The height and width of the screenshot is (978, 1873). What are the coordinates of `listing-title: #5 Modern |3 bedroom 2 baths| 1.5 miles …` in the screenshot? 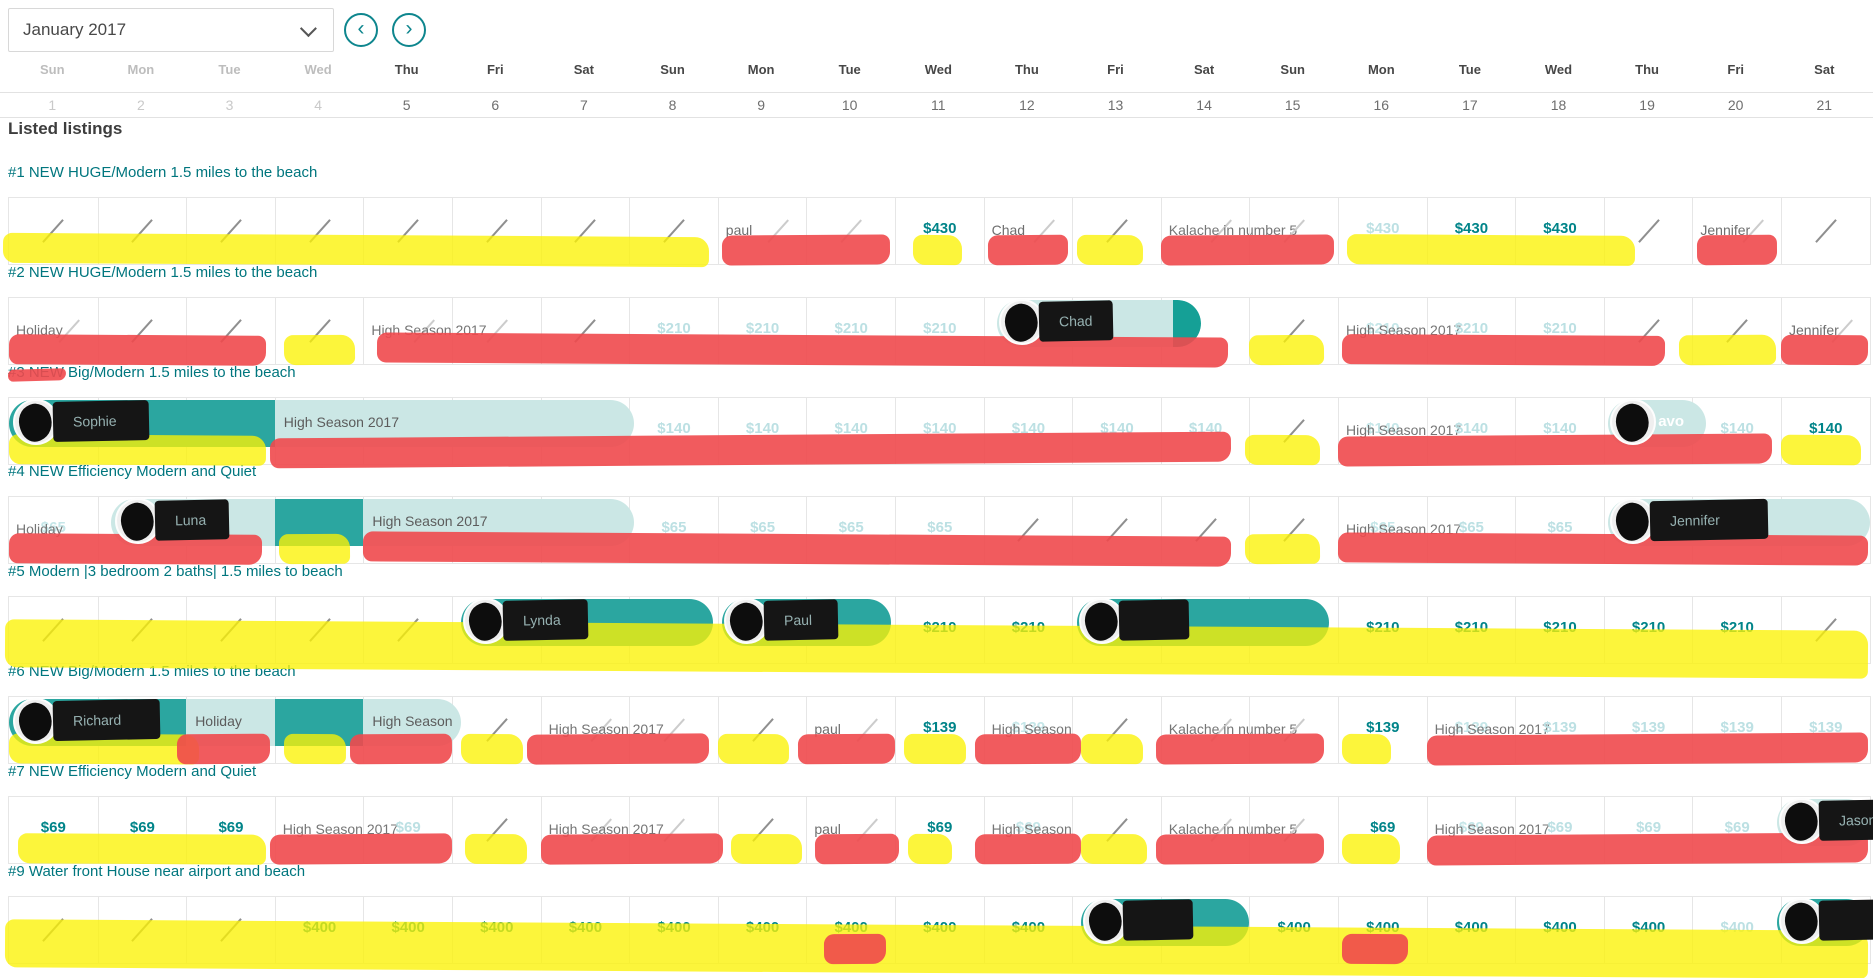 It's located at (175, 571).